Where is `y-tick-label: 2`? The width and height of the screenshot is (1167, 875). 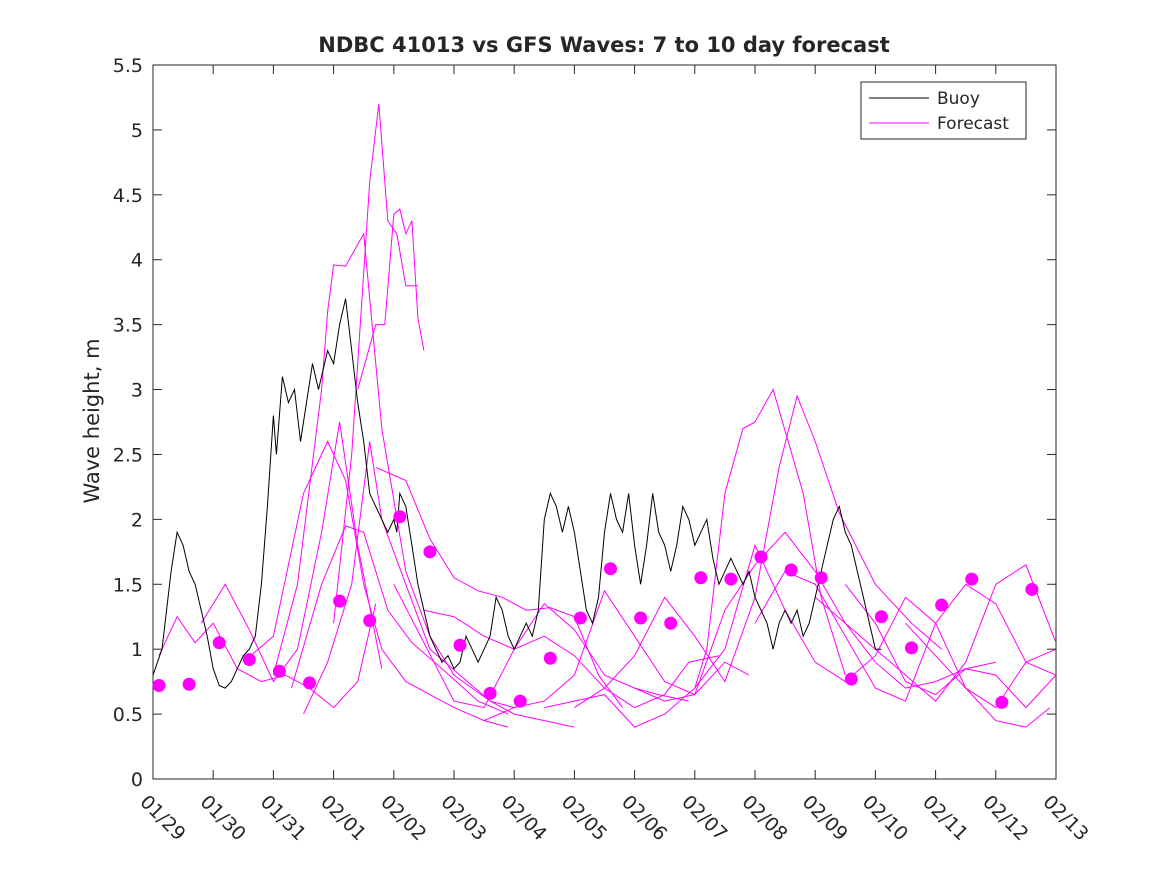
y-tick-label: 2 is located at coordinates (137, 520).